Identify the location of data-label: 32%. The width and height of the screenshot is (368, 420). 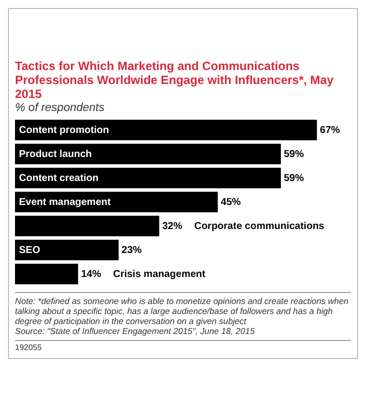
(172, 226).